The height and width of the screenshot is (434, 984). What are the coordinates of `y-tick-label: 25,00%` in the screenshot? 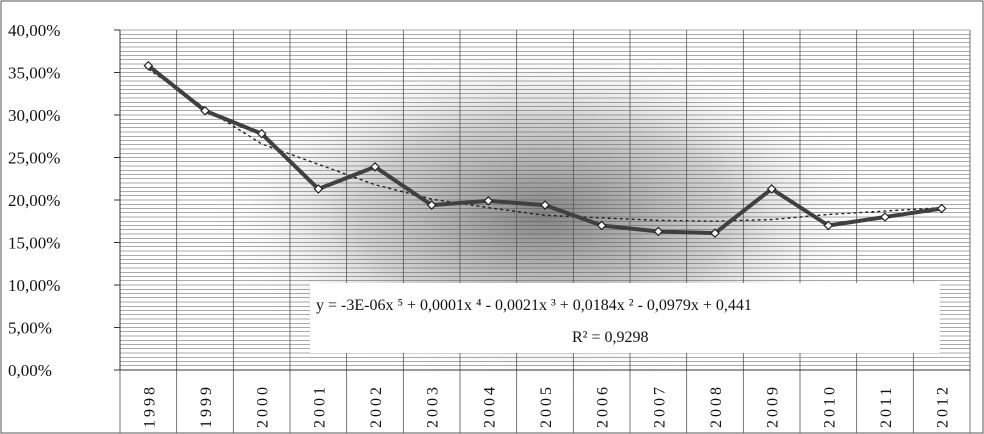 It's located at (34, 158).